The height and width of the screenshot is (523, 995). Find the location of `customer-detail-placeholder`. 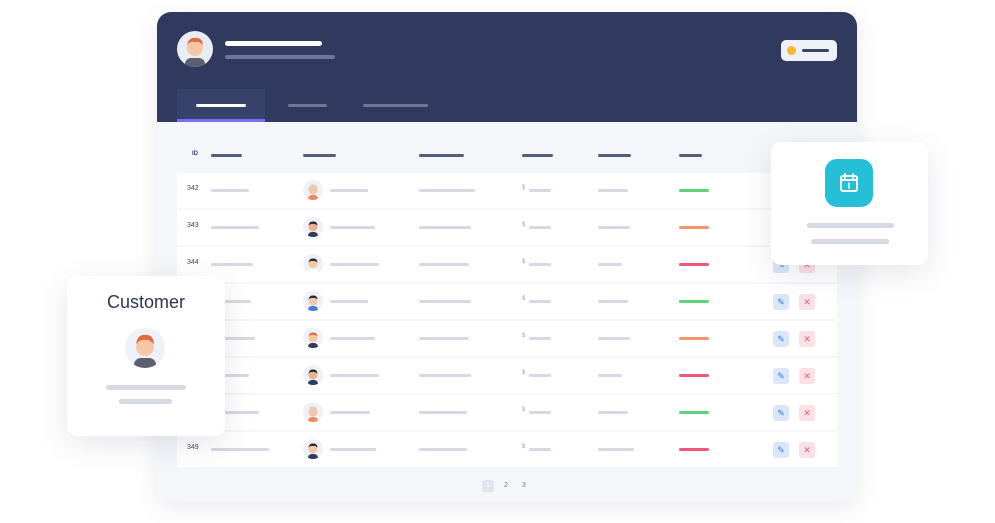

customer-detail-placeholder is located at coordinates (145, 401).